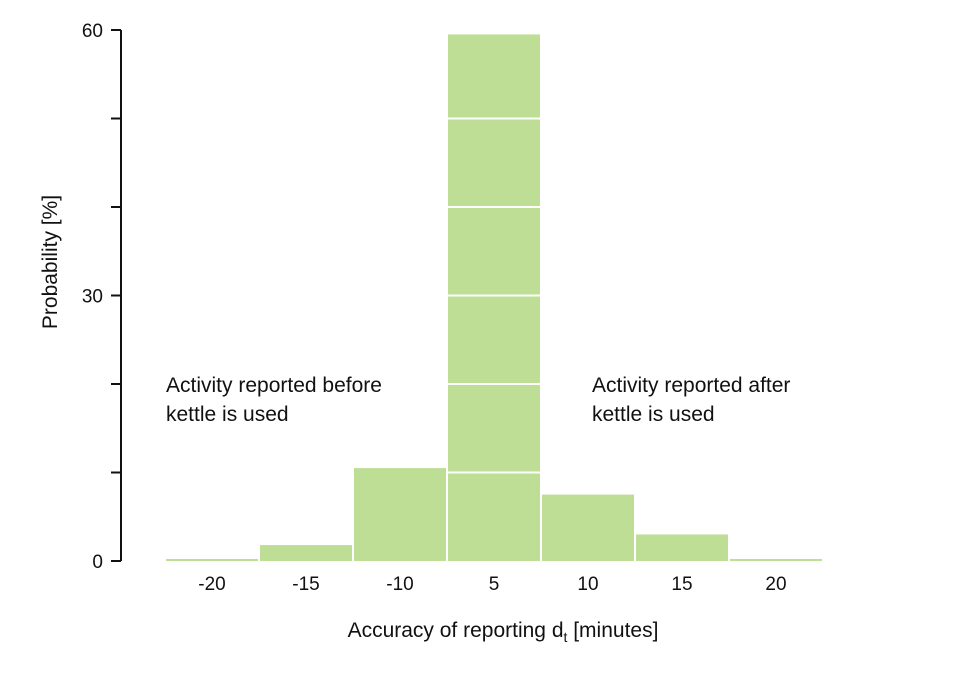 This screenshot has height=681, width=960. I want to click on x-axis-title: Accuracy of reporting dt [minutes], so click(503, 632).